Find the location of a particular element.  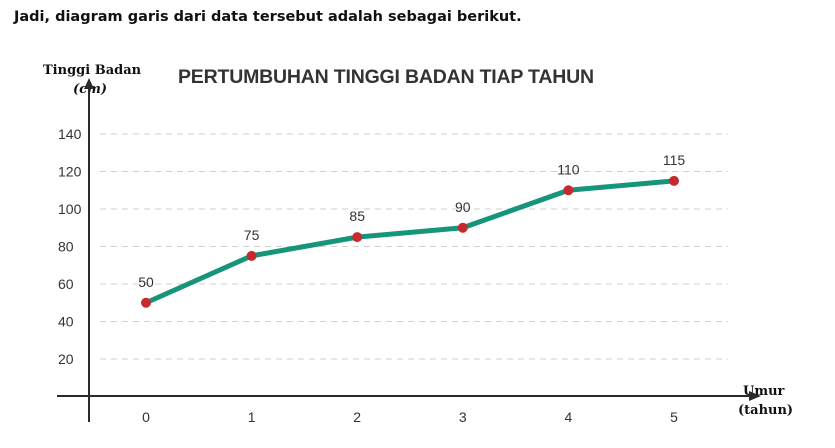

x-tick-label: 2 is located at coordinates (357, 417).